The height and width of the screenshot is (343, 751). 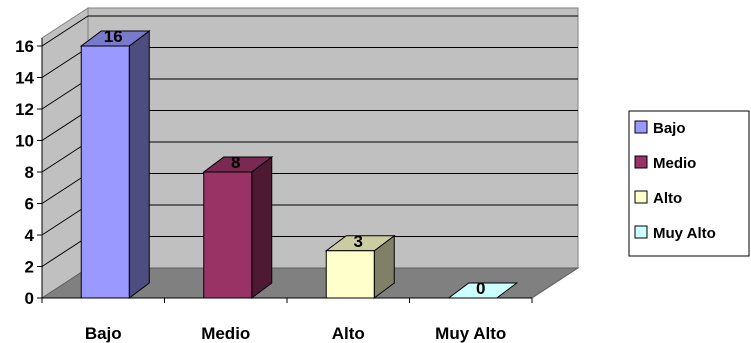 What do you see at coordinates (24, 78) in the screenshot?
I see `y-tick-label: 14` at bounding box center [24, 78].